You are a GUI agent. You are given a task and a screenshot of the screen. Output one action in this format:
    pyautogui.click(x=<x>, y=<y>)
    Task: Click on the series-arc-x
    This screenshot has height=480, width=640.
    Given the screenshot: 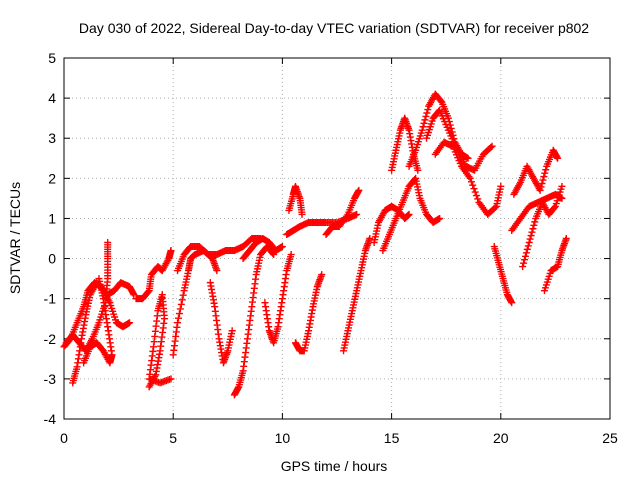 What is the action you would take?
    pyautogui.click(x=503, y=275)
    